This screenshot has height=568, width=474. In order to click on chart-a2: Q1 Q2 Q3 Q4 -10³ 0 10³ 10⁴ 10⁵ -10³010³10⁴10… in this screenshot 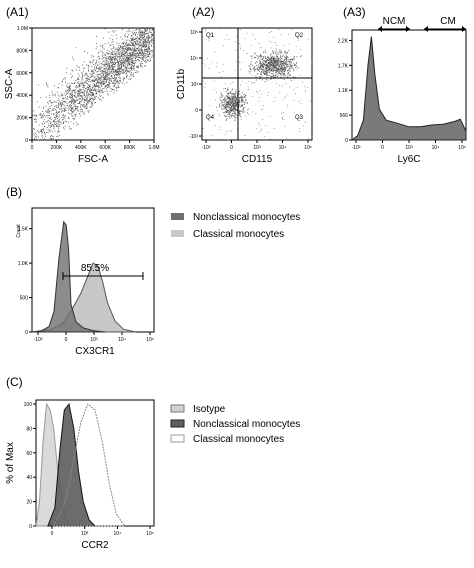, I will do `click(244, 96)`.